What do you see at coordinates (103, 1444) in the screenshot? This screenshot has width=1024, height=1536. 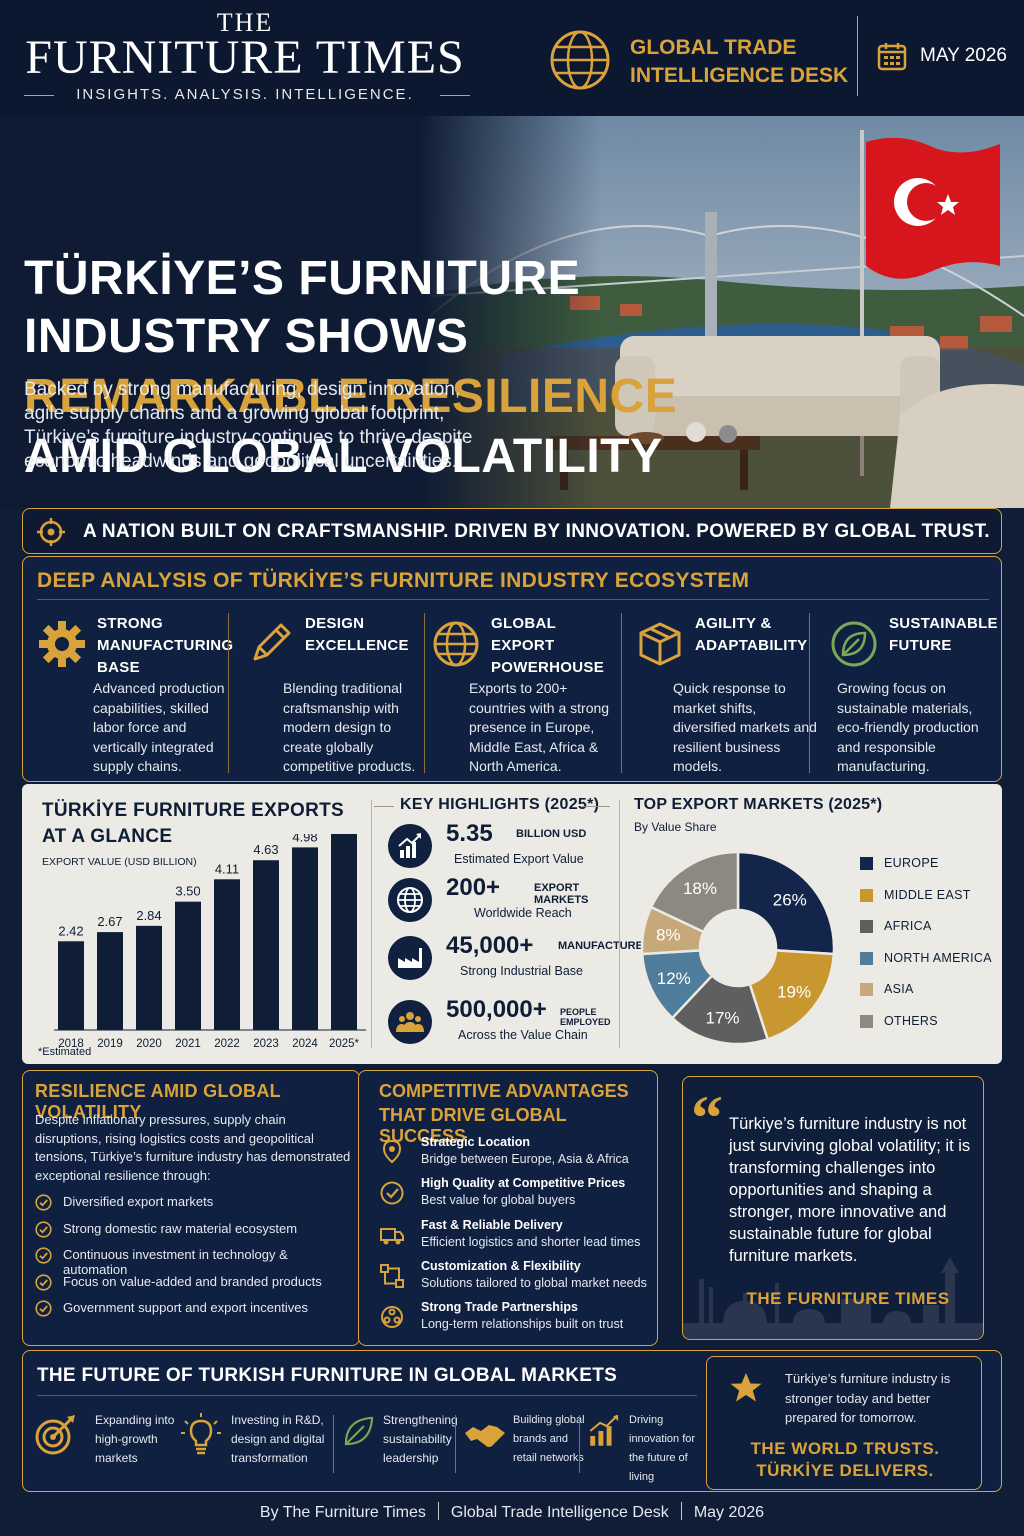 I see `future-item: Expanding into high-growth markets` at bounding box center [103, 1444].